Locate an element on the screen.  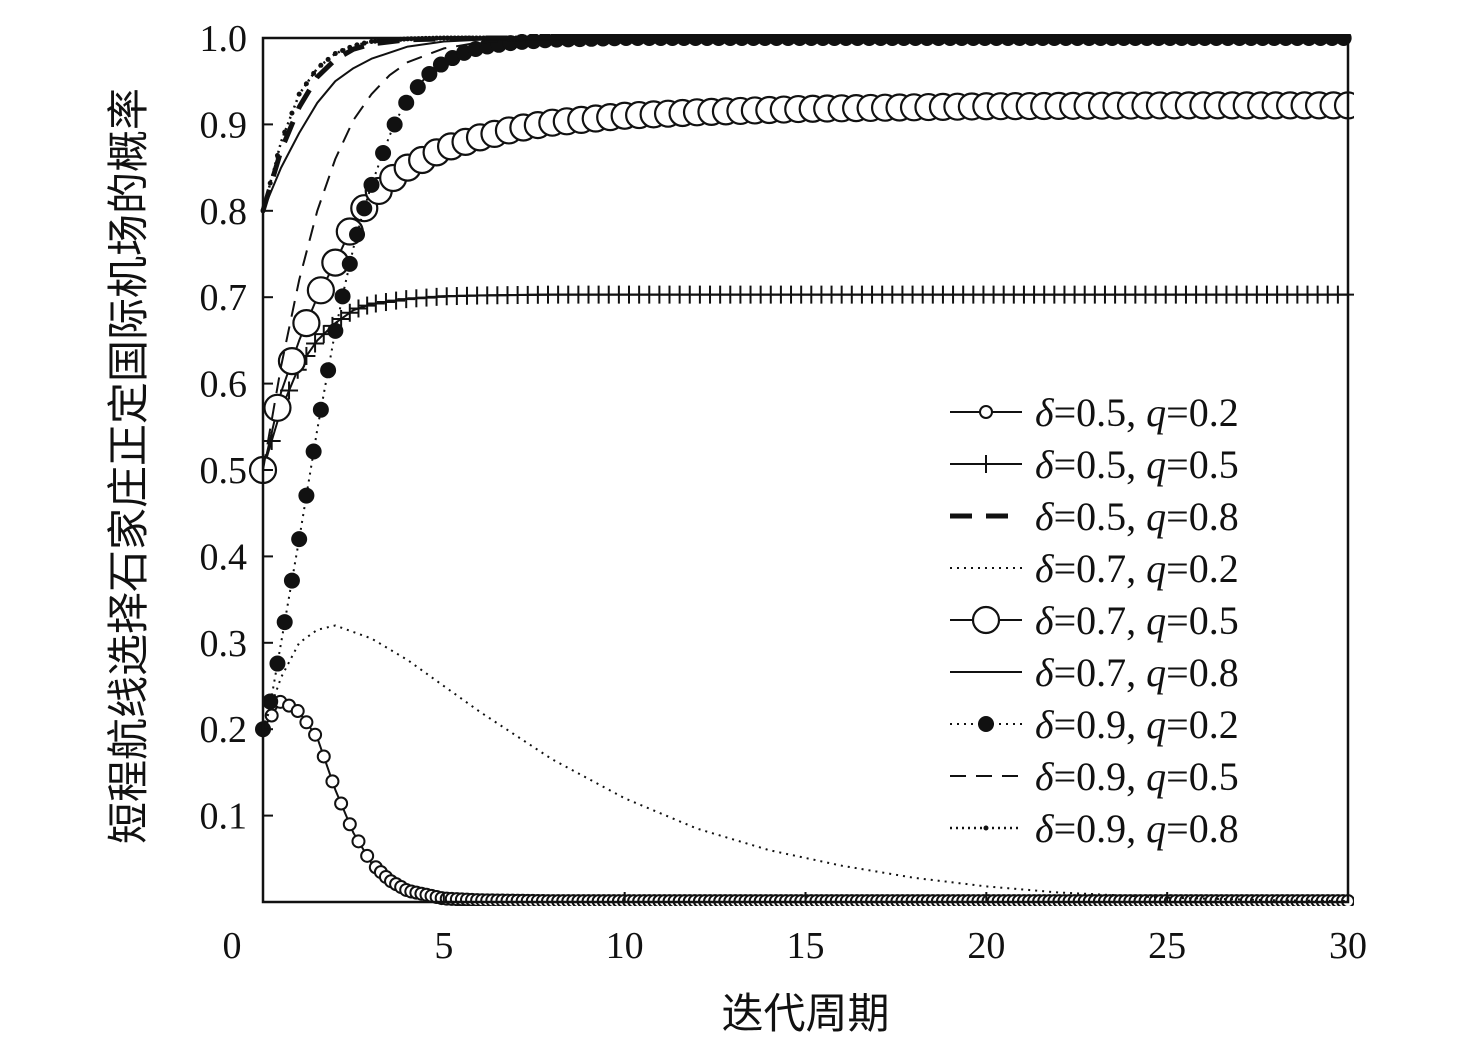
legend-label: δ=0.7, q=0.2 is located at coordinates (1137, 568).